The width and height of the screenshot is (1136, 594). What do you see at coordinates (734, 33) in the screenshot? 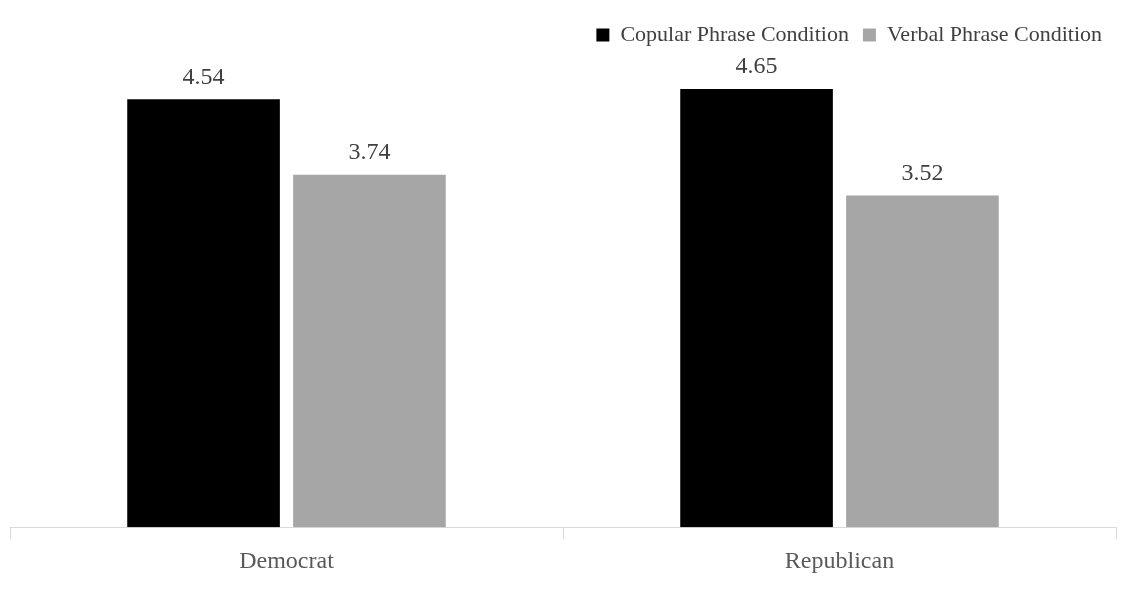
I see `legend-label: Copular Phrase Condition` at bounding box center [734, 33].